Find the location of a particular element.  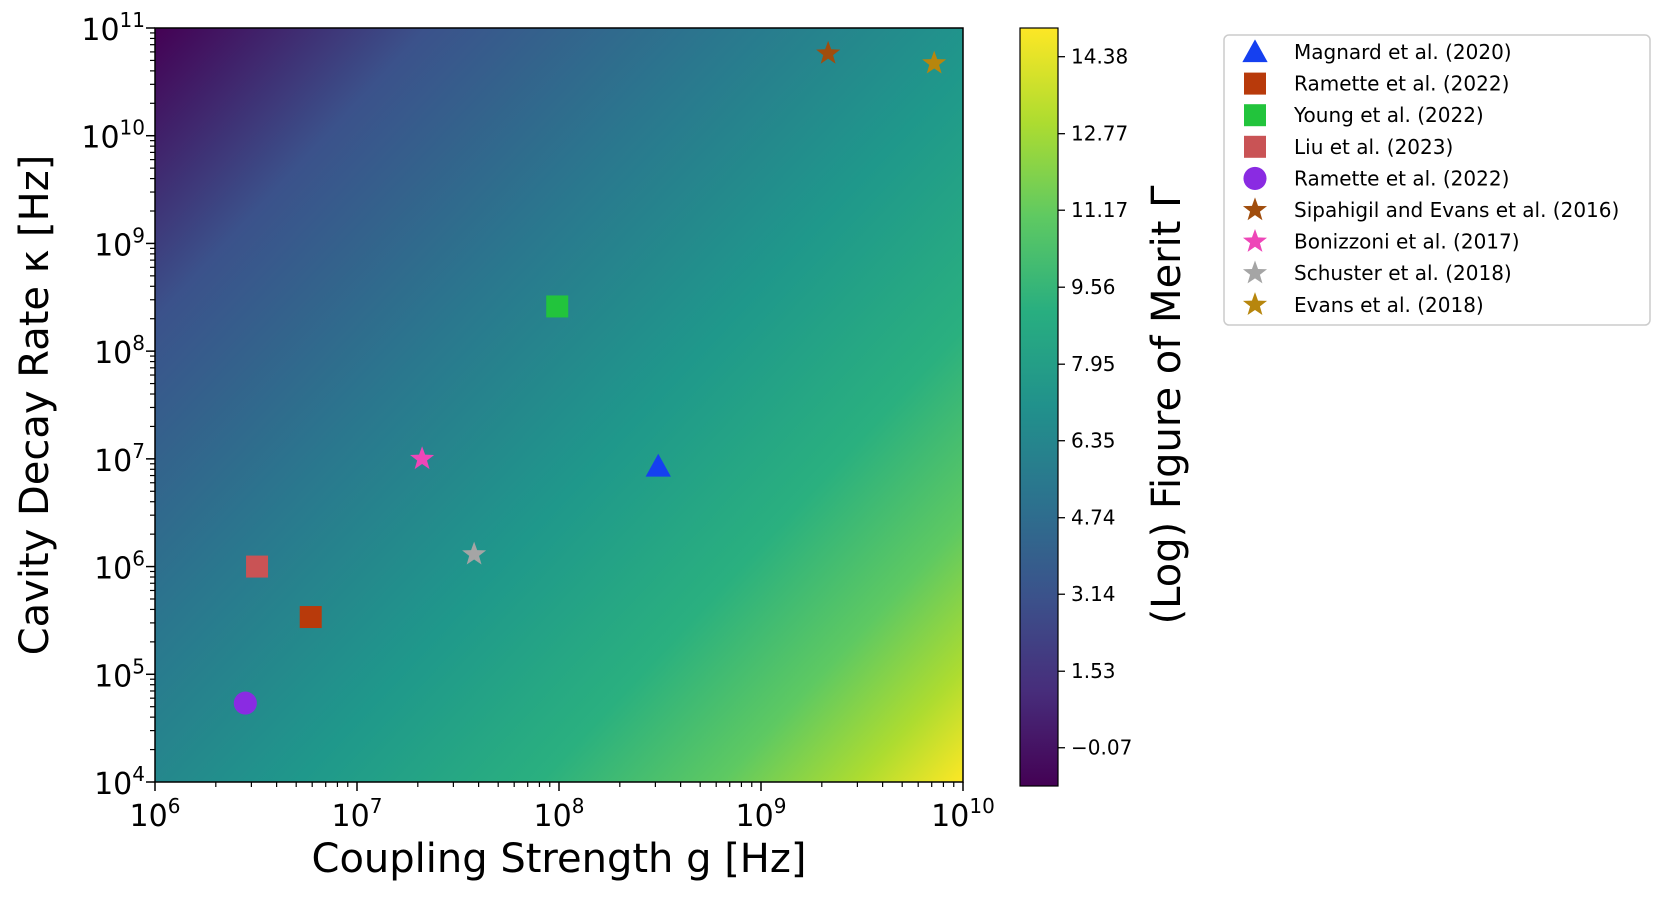

colorbar-tick-label: 6.35 is located at coordinates (1093, 441).